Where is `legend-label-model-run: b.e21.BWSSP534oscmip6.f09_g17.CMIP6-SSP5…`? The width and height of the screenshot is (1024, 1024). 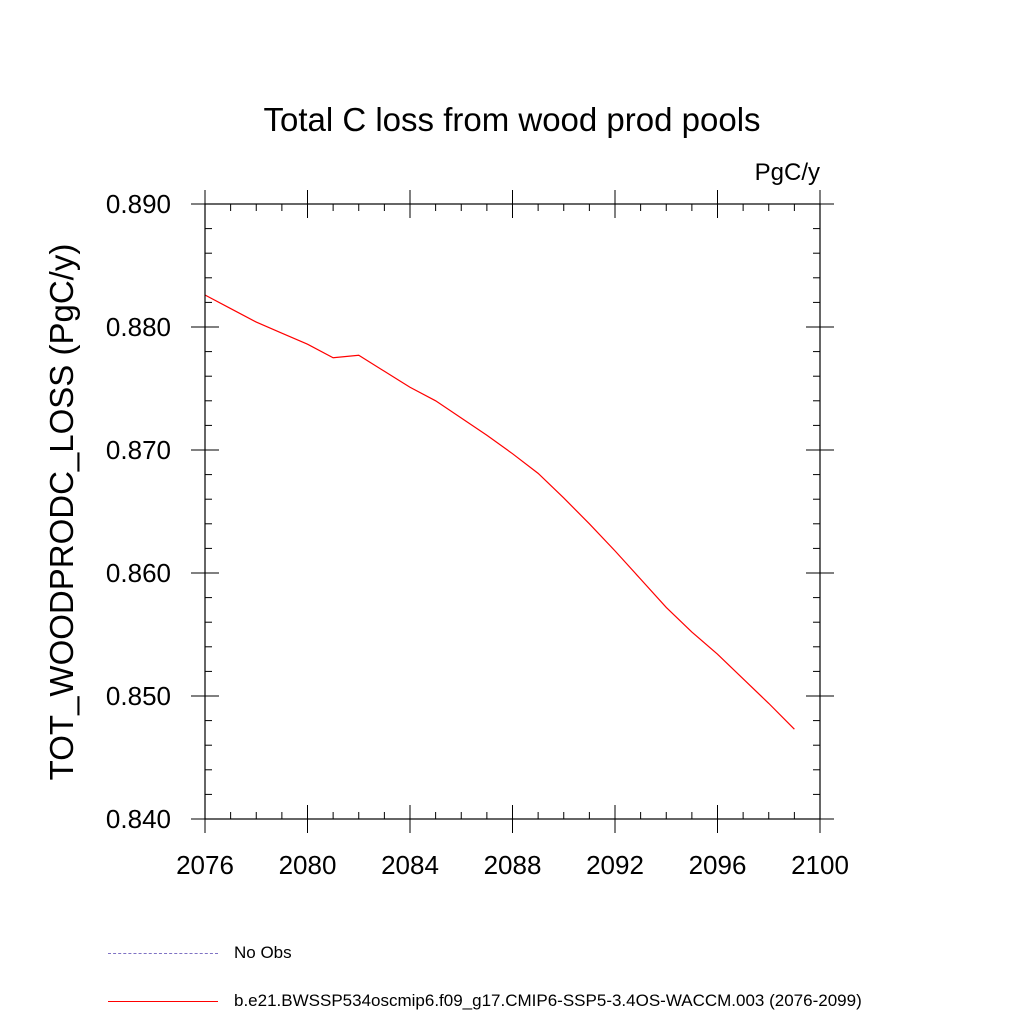 legend-label-model-run: b.e21.BWSSP534oscmip6.f09_g17.CMIP6-SSP5… is located at coordinates (548, 1000).